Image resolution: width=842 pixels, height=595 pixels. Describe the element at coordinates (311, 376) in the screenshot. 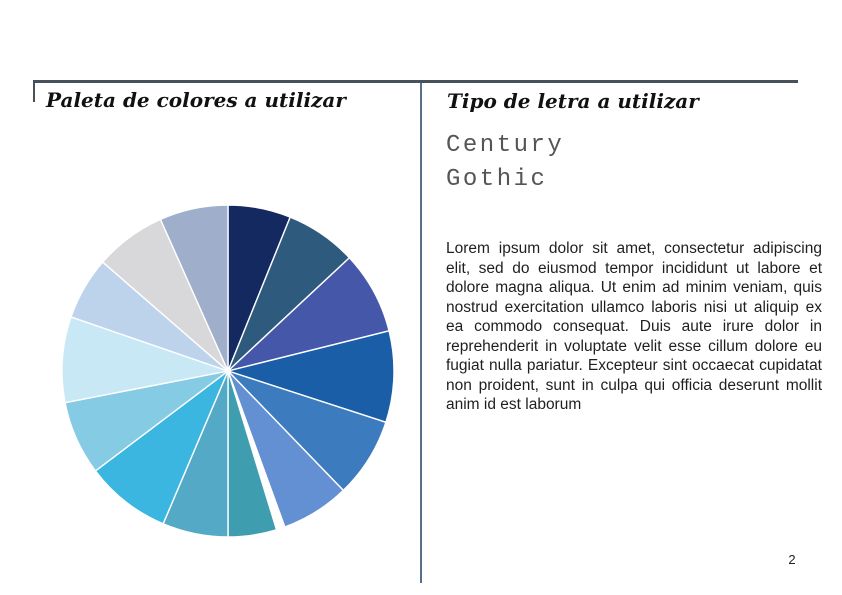

I see `pie-slice-medium-blue` at that location.